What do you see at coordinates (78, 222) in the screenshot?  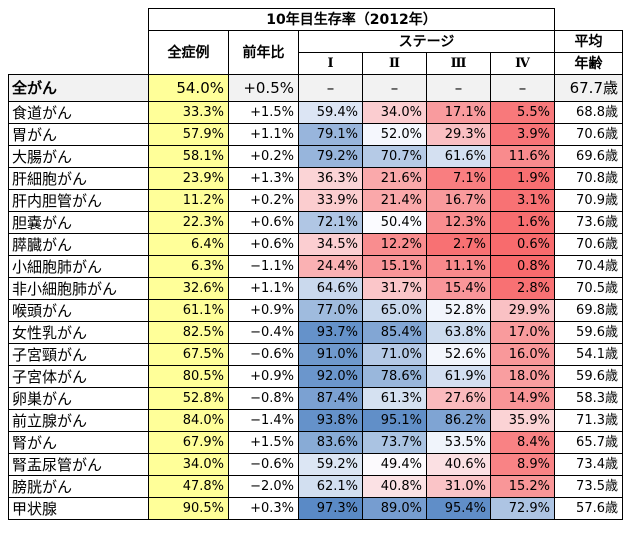 I see `cancer-name: 胆嚢がん` at bounding box center [78, 222].